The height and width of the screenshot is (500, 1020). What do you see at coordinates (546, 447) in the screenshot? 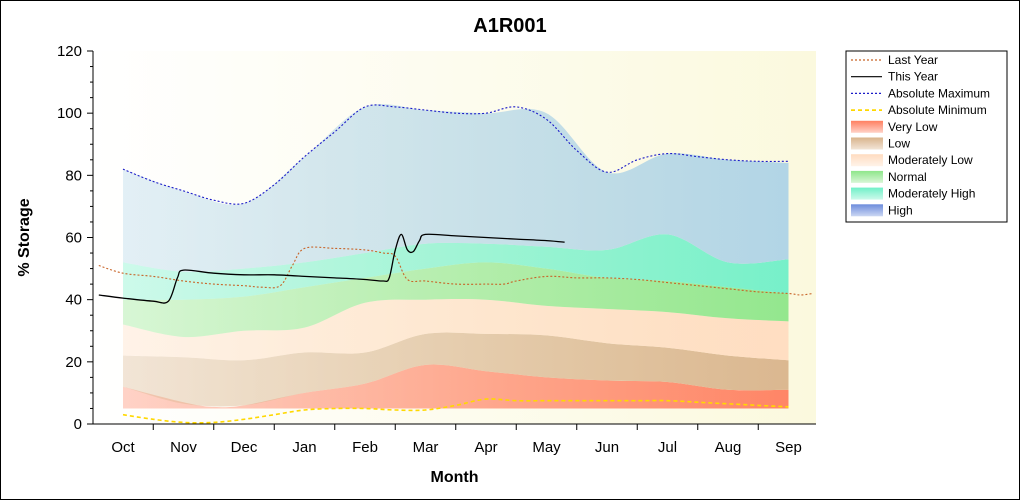
I see `x-tick-label: May` at bounding box center [546, 447].